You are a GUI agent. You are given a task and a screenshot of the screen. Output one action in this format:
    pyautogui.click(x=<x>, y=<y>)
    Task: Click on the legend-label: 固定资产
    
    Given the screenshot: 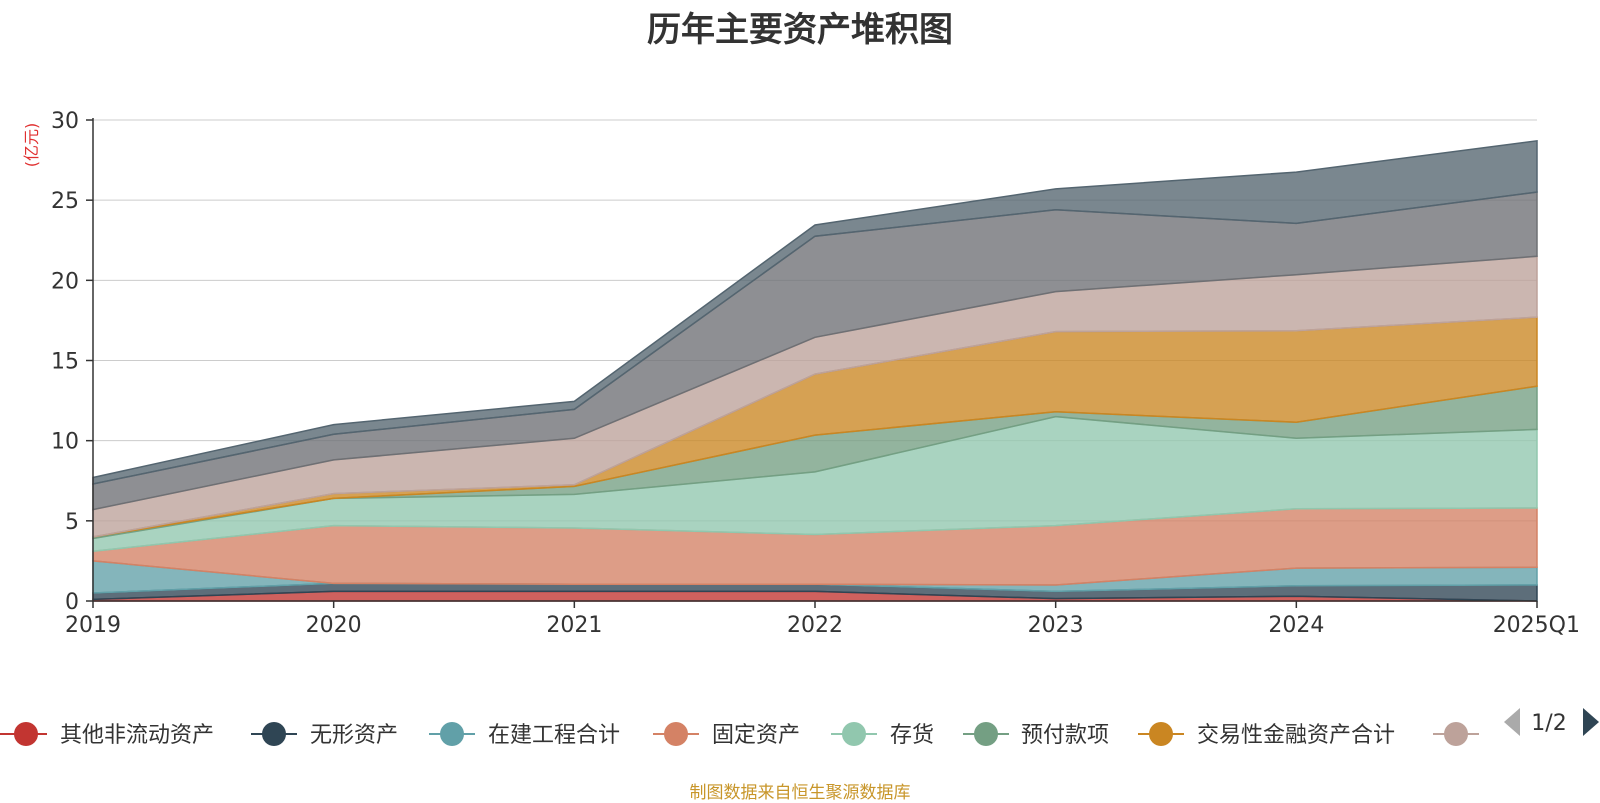 What is the action you would take?
    pyautogui.click(x=756, y=735)
    